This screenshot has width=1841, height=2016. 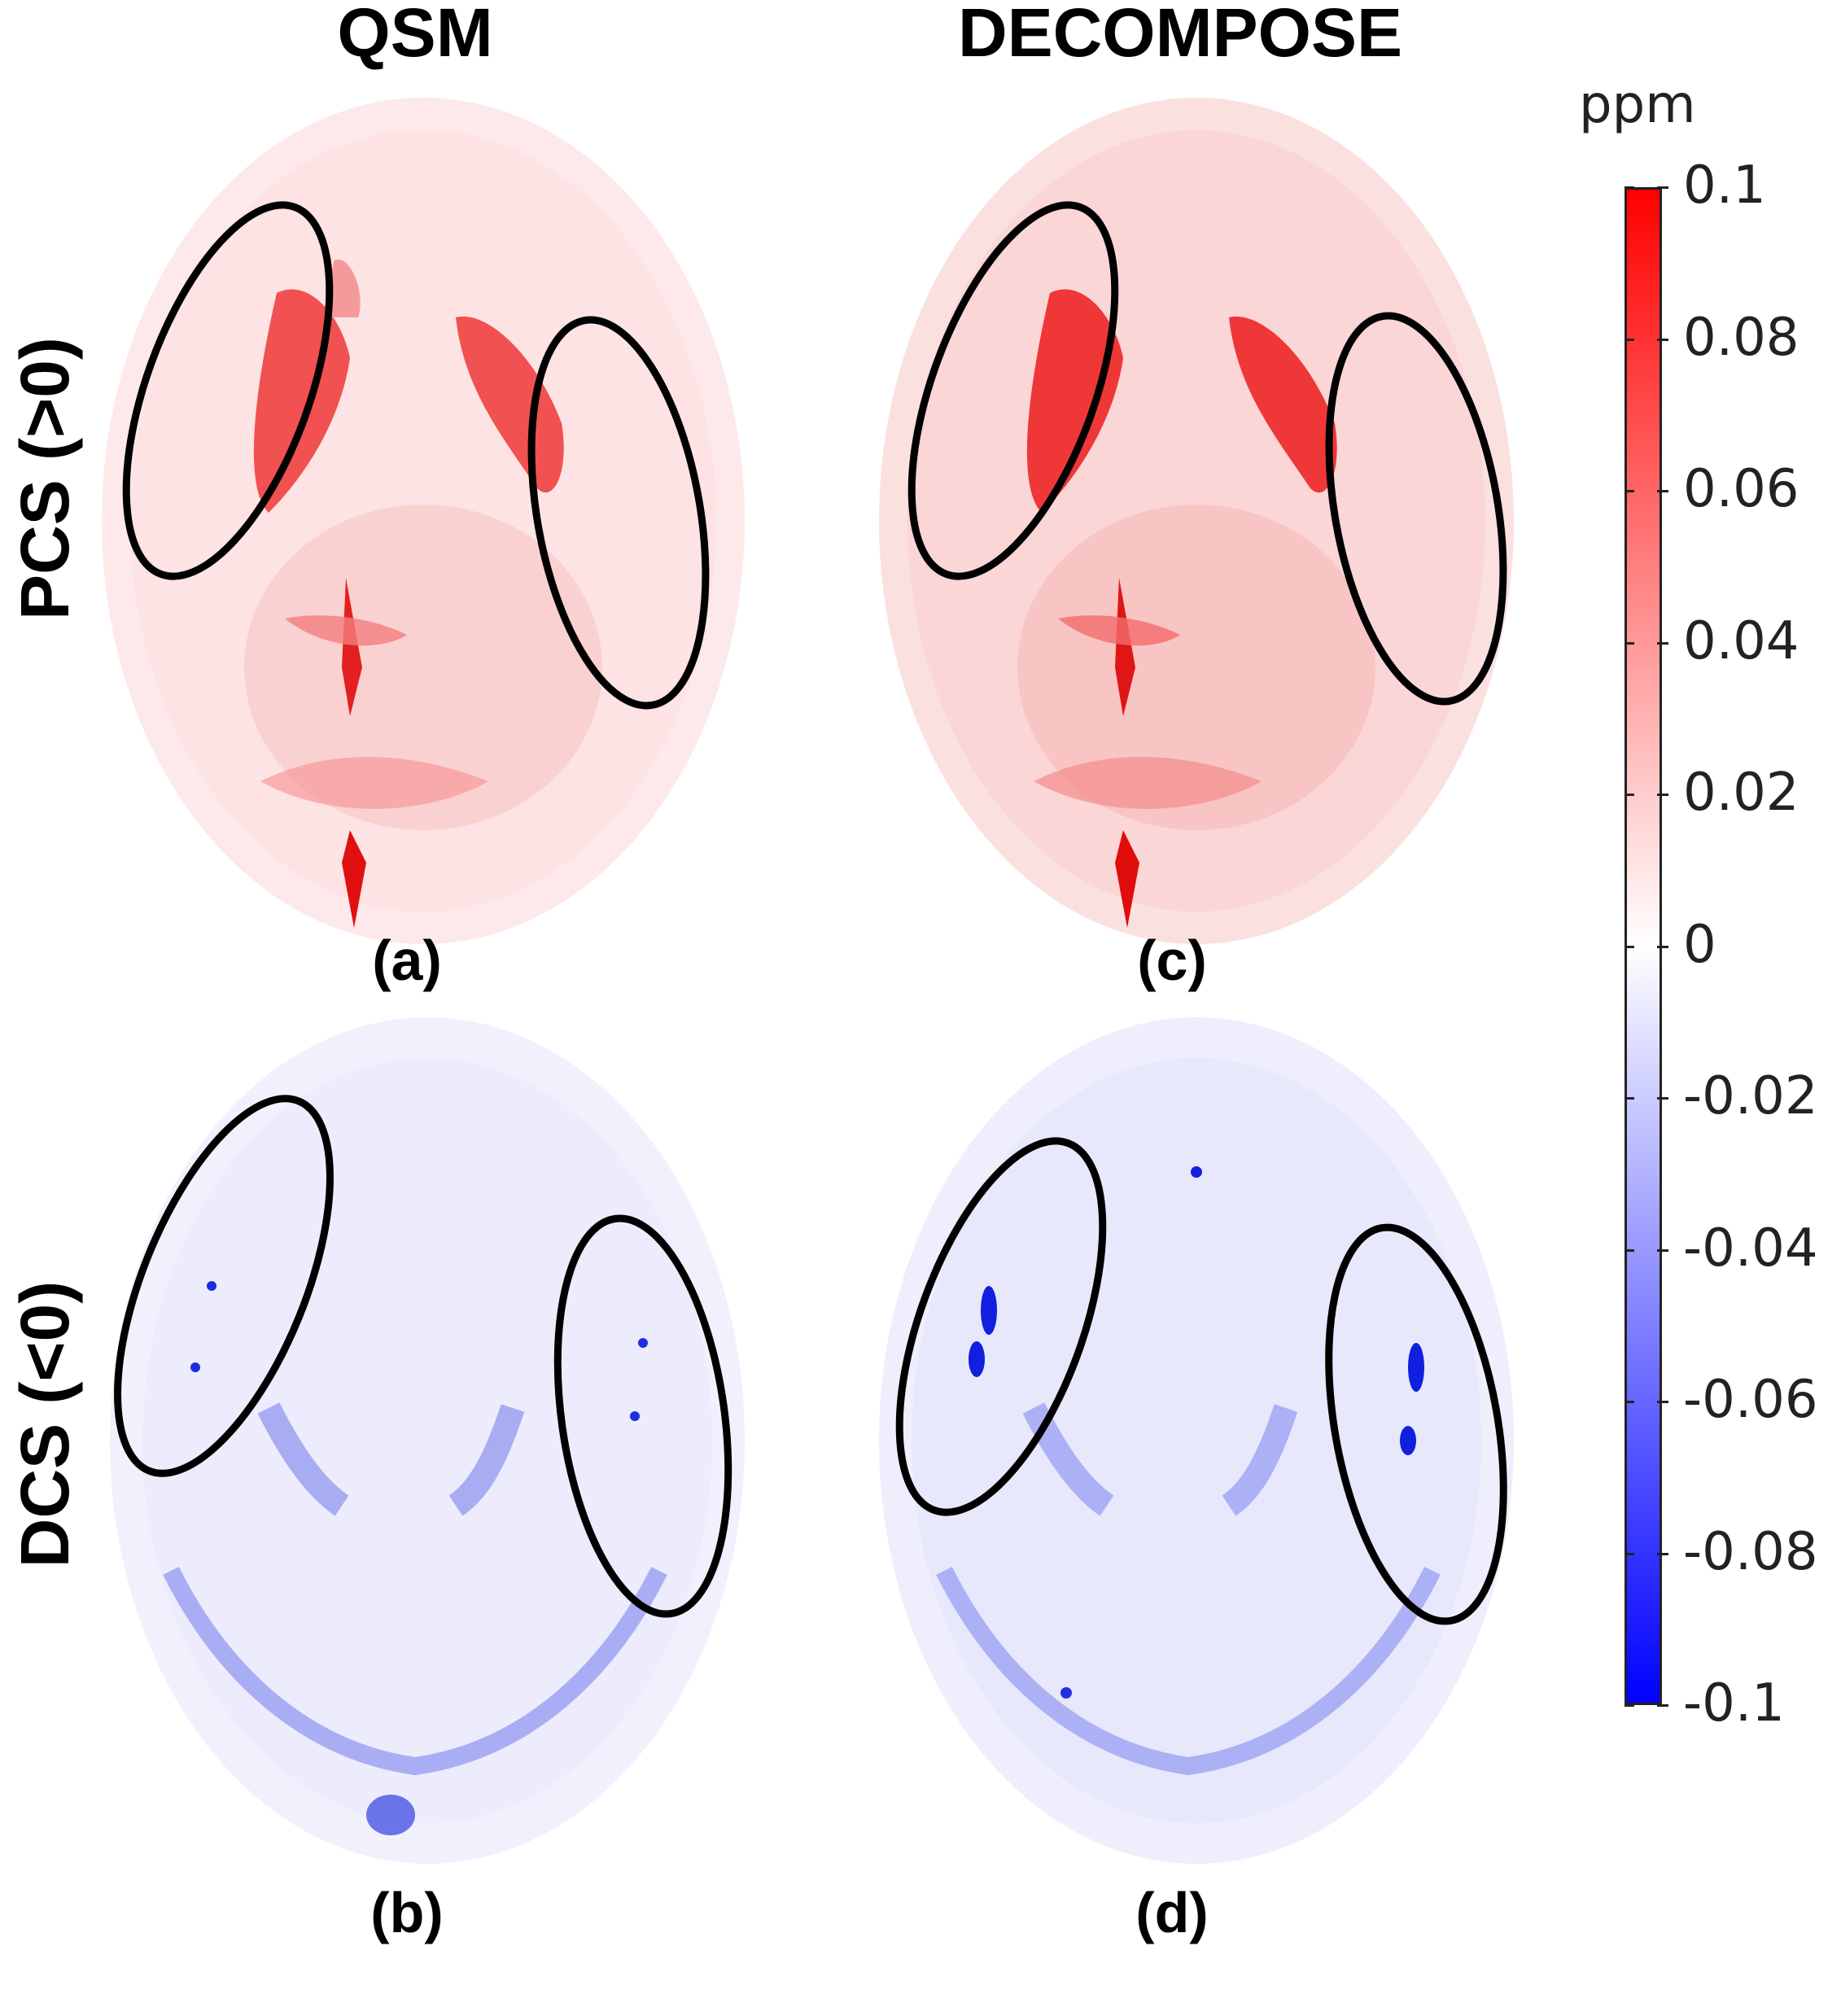 I want to click on colorbar-unit: ppm, so click(x=1637, y=105).